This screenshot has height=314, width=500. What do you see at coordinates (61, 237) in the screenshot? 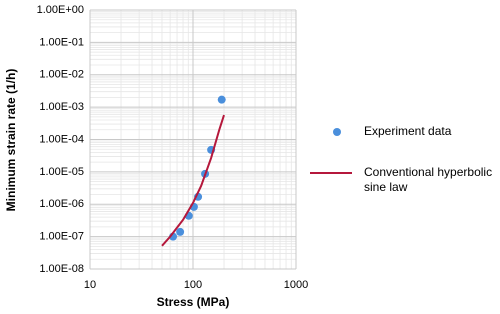
I see `y-tick-label: 1.00E-07` at bounding box center [61, 237].